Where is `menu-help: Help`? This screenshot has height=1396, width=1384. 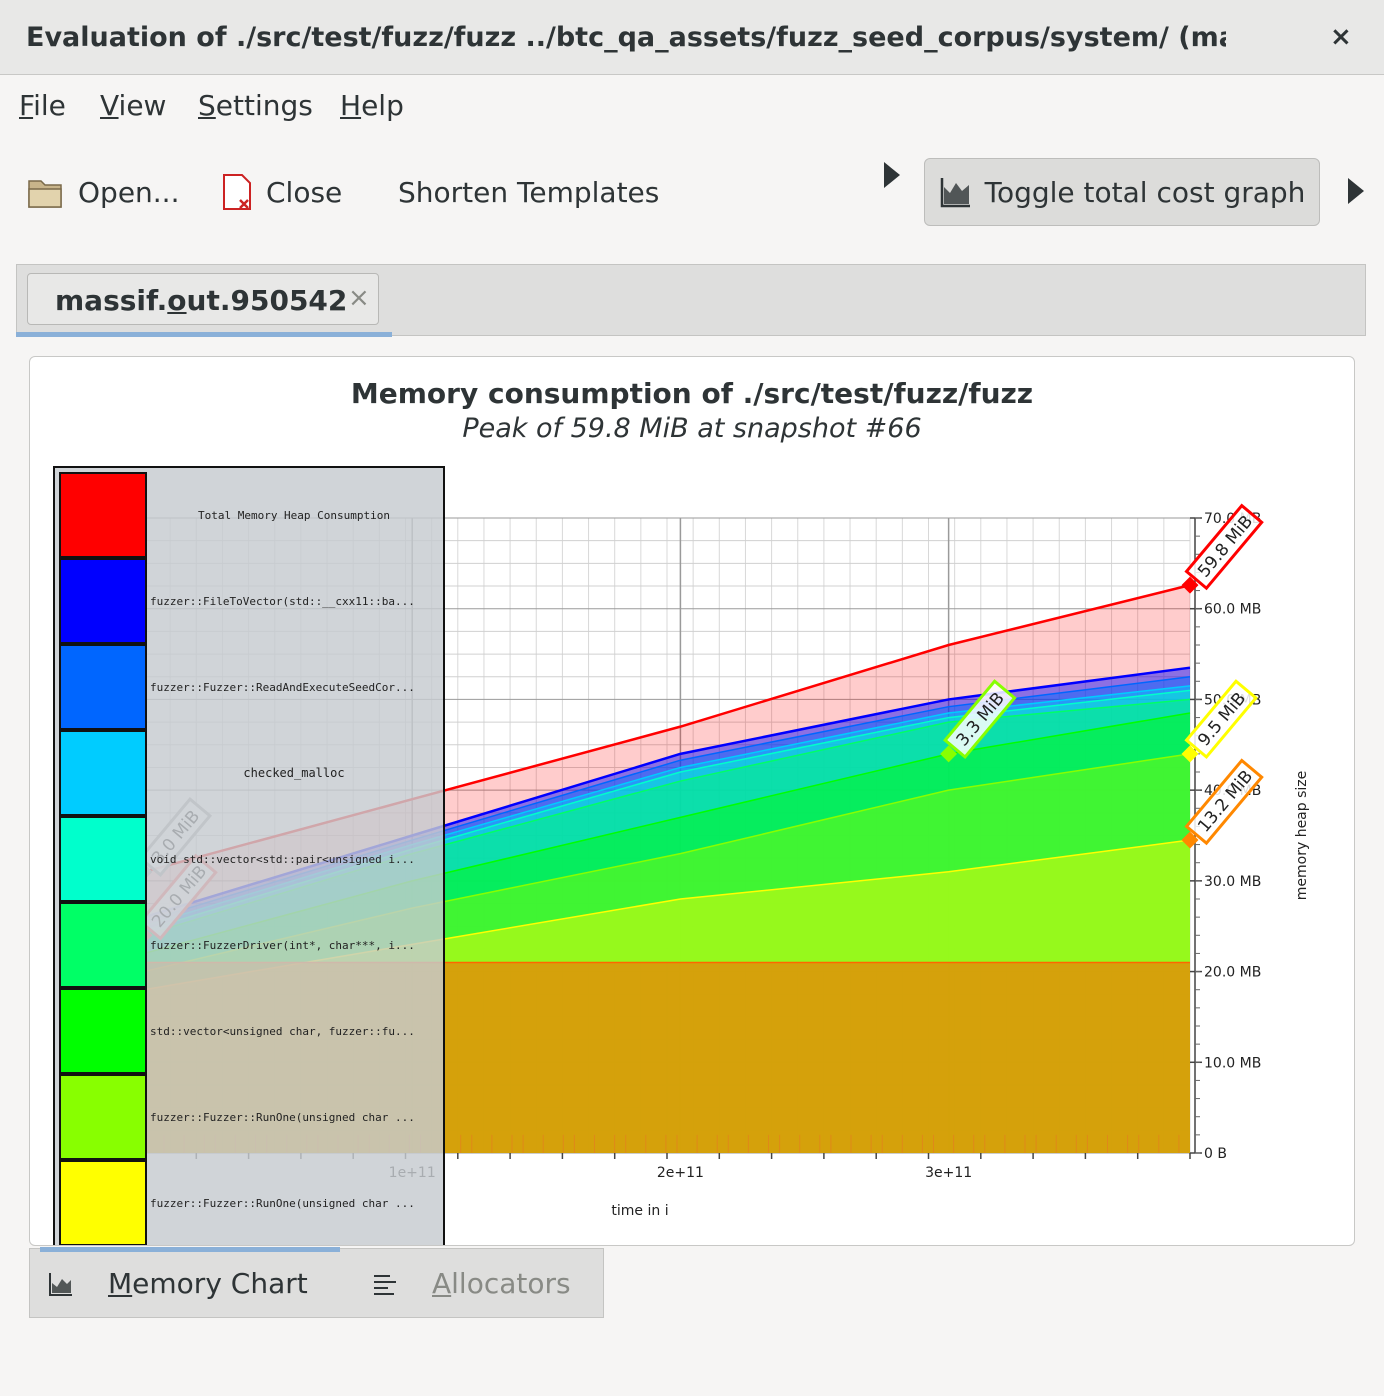
menu-help: Help is located at coordinates (372, 105).